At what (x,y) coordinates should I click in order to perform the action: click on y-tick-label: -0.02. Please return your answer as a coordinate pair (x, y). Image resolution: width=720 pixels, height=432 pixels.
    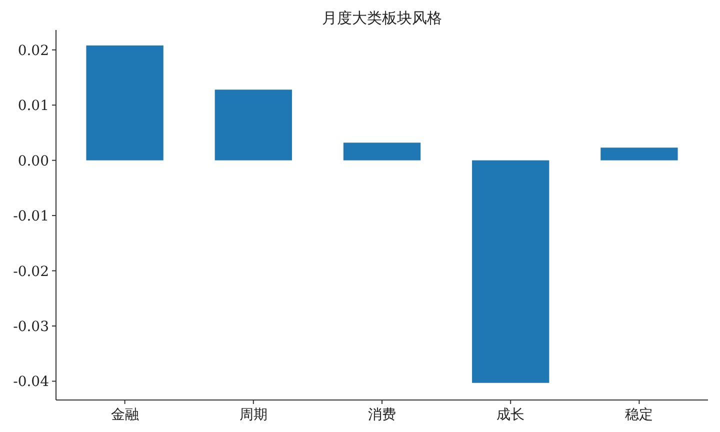
    Looking at the image, I should click on (31, 272).